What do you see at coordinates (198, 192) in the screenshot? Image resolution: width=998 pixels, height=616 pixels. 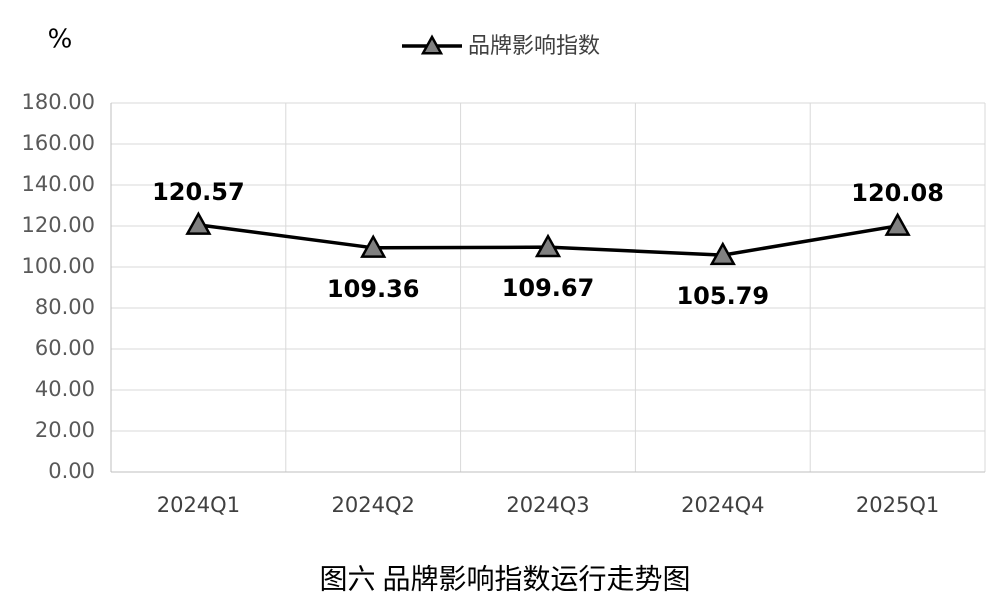 I see `data-label: 120.57` at bounding box center [198, 192].